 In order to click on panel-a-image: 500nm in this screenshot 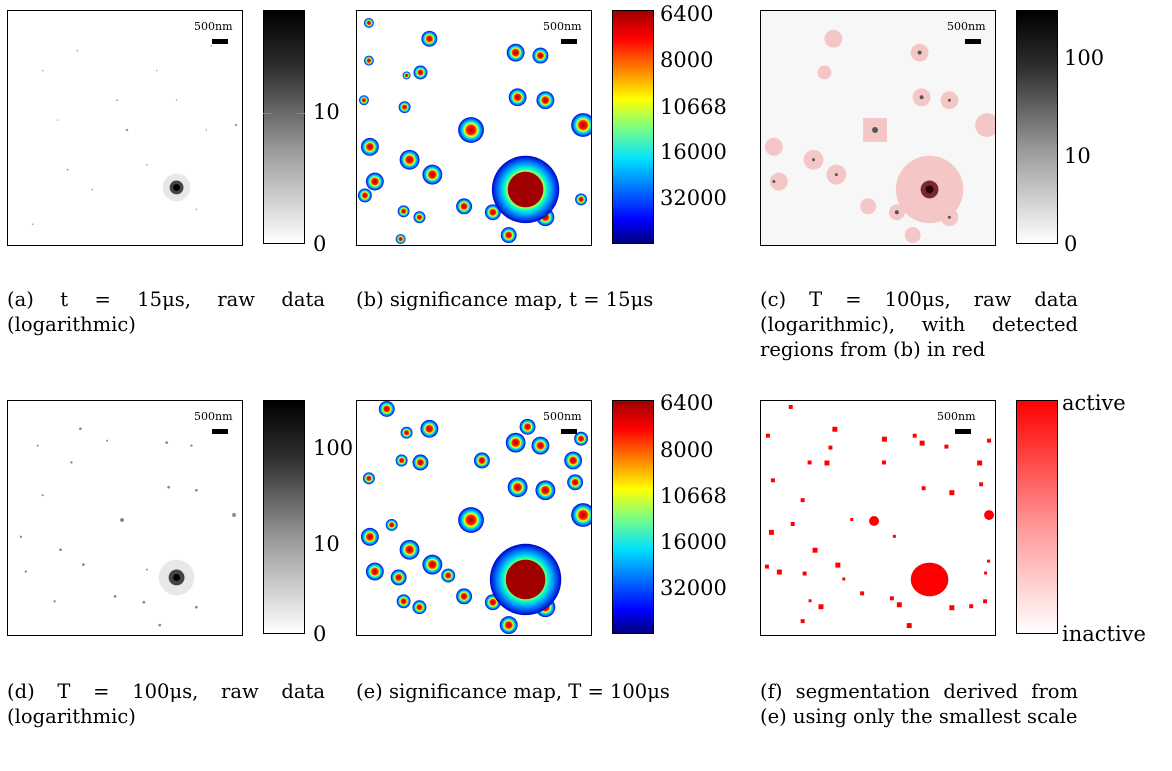, I will do `click(125, 128)`.